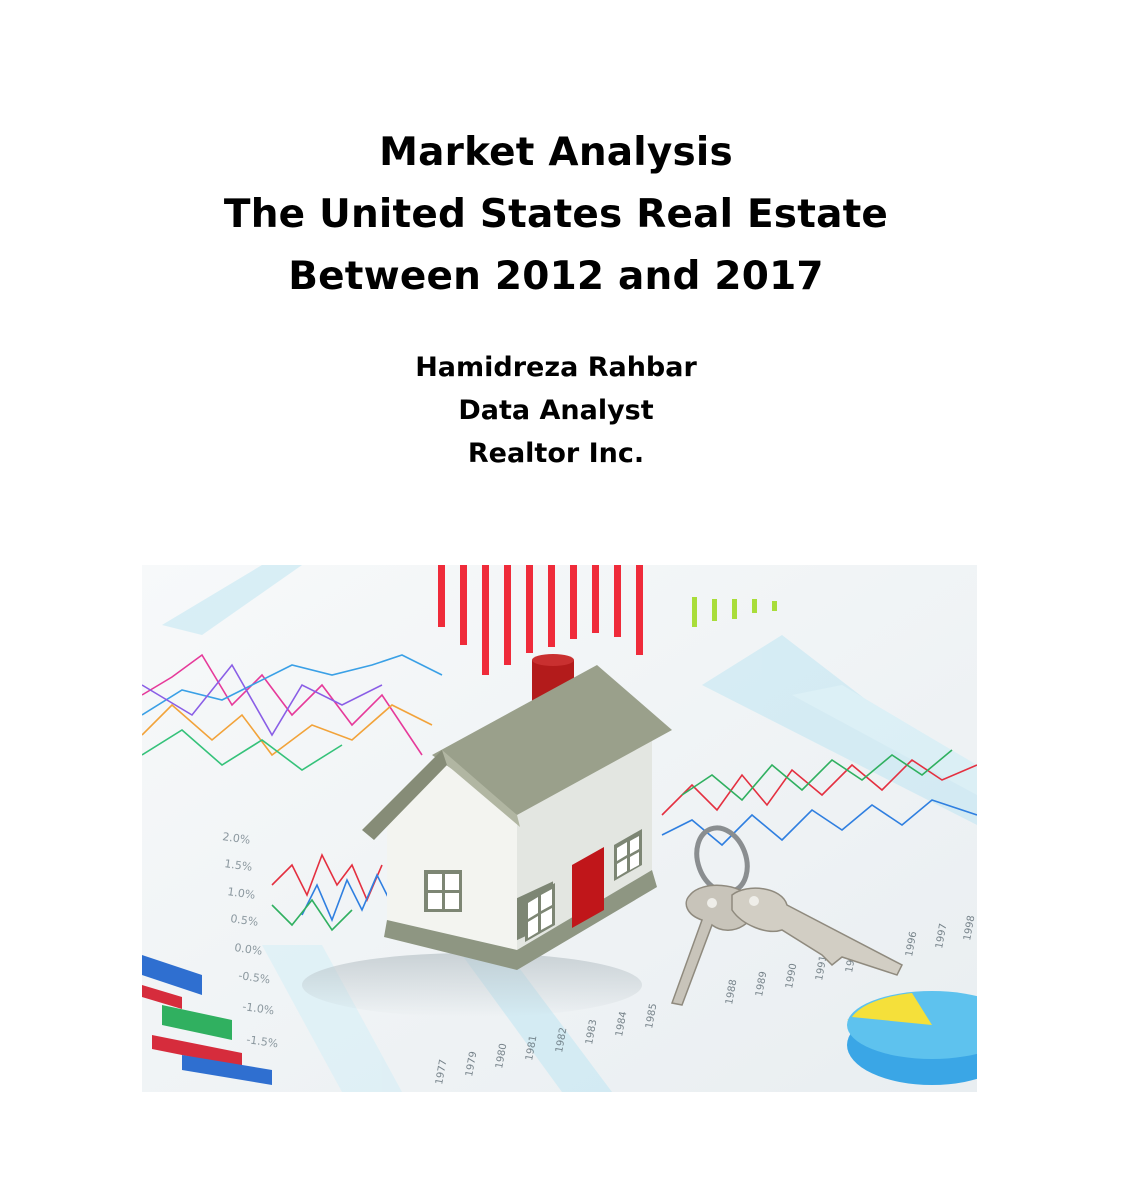 The width and height of the screenshot is (1136, 1204). I want to click on author-name: Hamidreza Rahbar, so click(556, 367).